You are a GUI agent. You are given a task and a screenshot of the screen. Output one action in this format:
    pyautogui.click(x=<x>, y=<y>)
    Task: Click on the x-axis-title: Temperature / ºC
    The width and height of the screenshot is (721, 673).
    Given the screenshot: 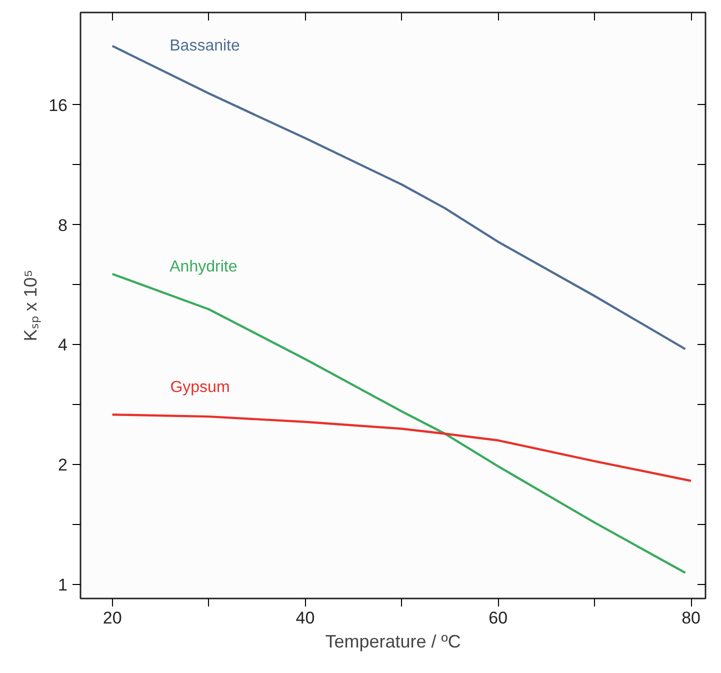 What is the action you would take?
    pyautogui.click(x=393, y=642)
    